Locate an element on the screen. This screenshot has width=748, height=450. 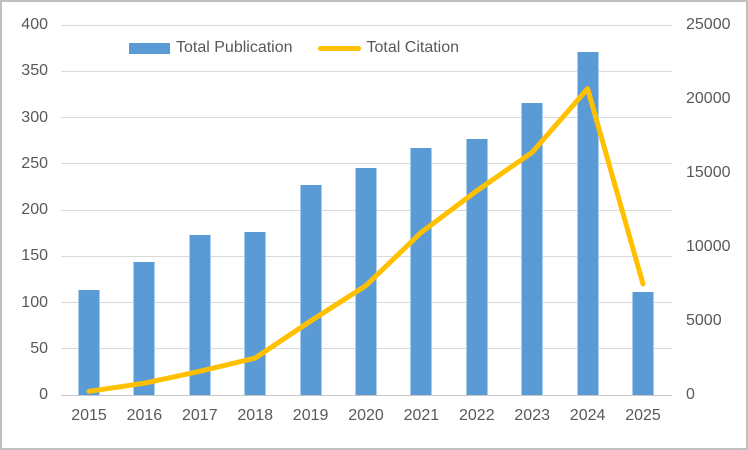
x-axis-tick-label: 2020 is located at coordinates (366, 415).